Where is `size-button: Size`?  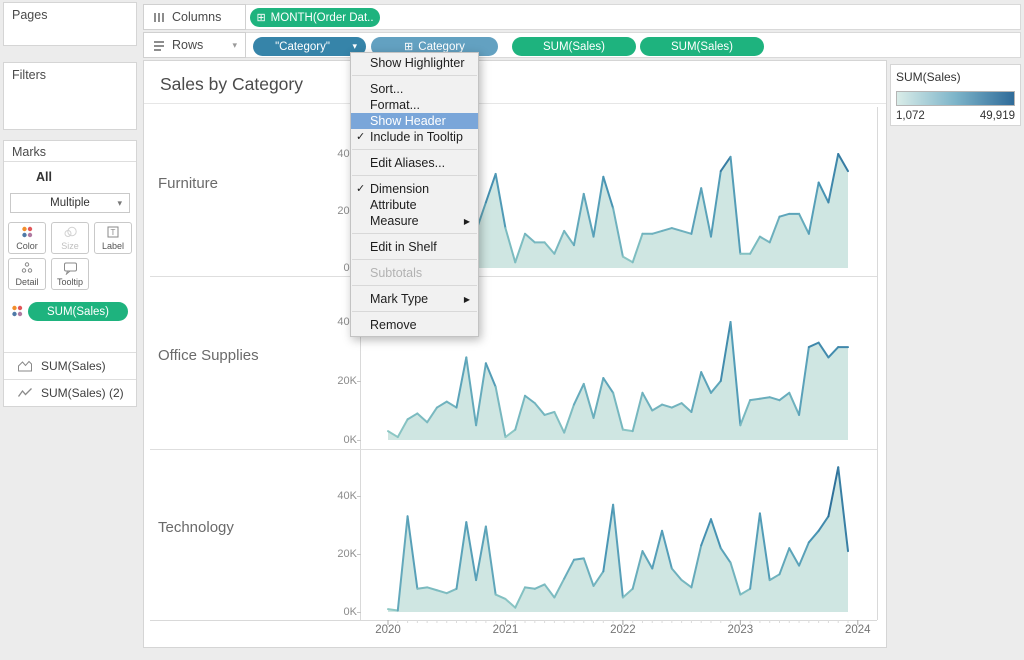
size-button: Size is located at coordinates (70, 238).